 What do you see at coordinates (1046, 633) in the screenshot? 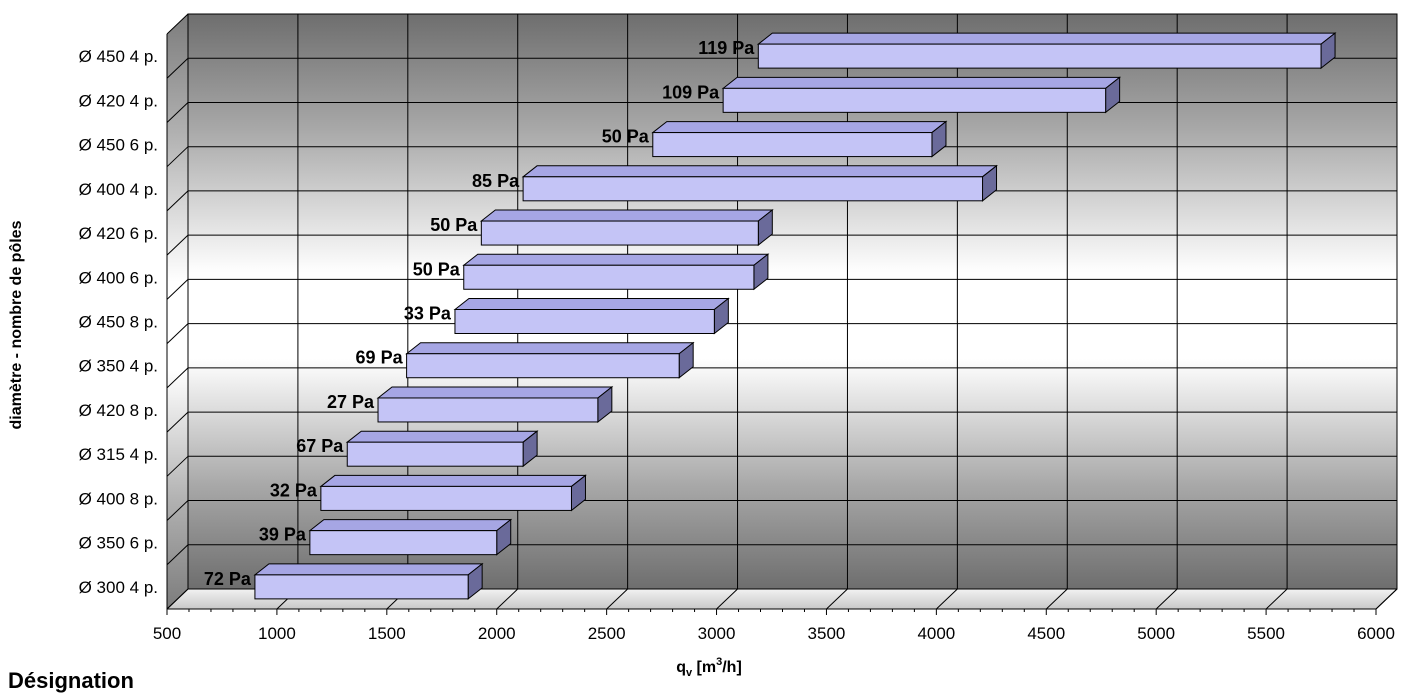
I see `x-tick-label: 4500` at bounding box center [1046, 633].